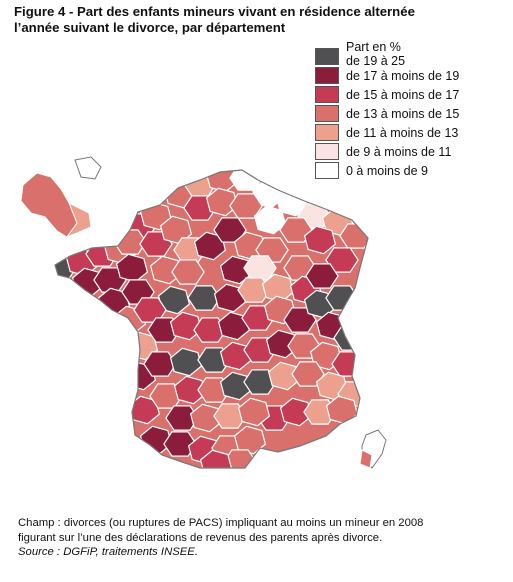 This screenshot has width=513, height=582. Describe the element at coordinates (403, 76) in the screenshot. I see `legend-label: de 17 à moins de 19` at that location.